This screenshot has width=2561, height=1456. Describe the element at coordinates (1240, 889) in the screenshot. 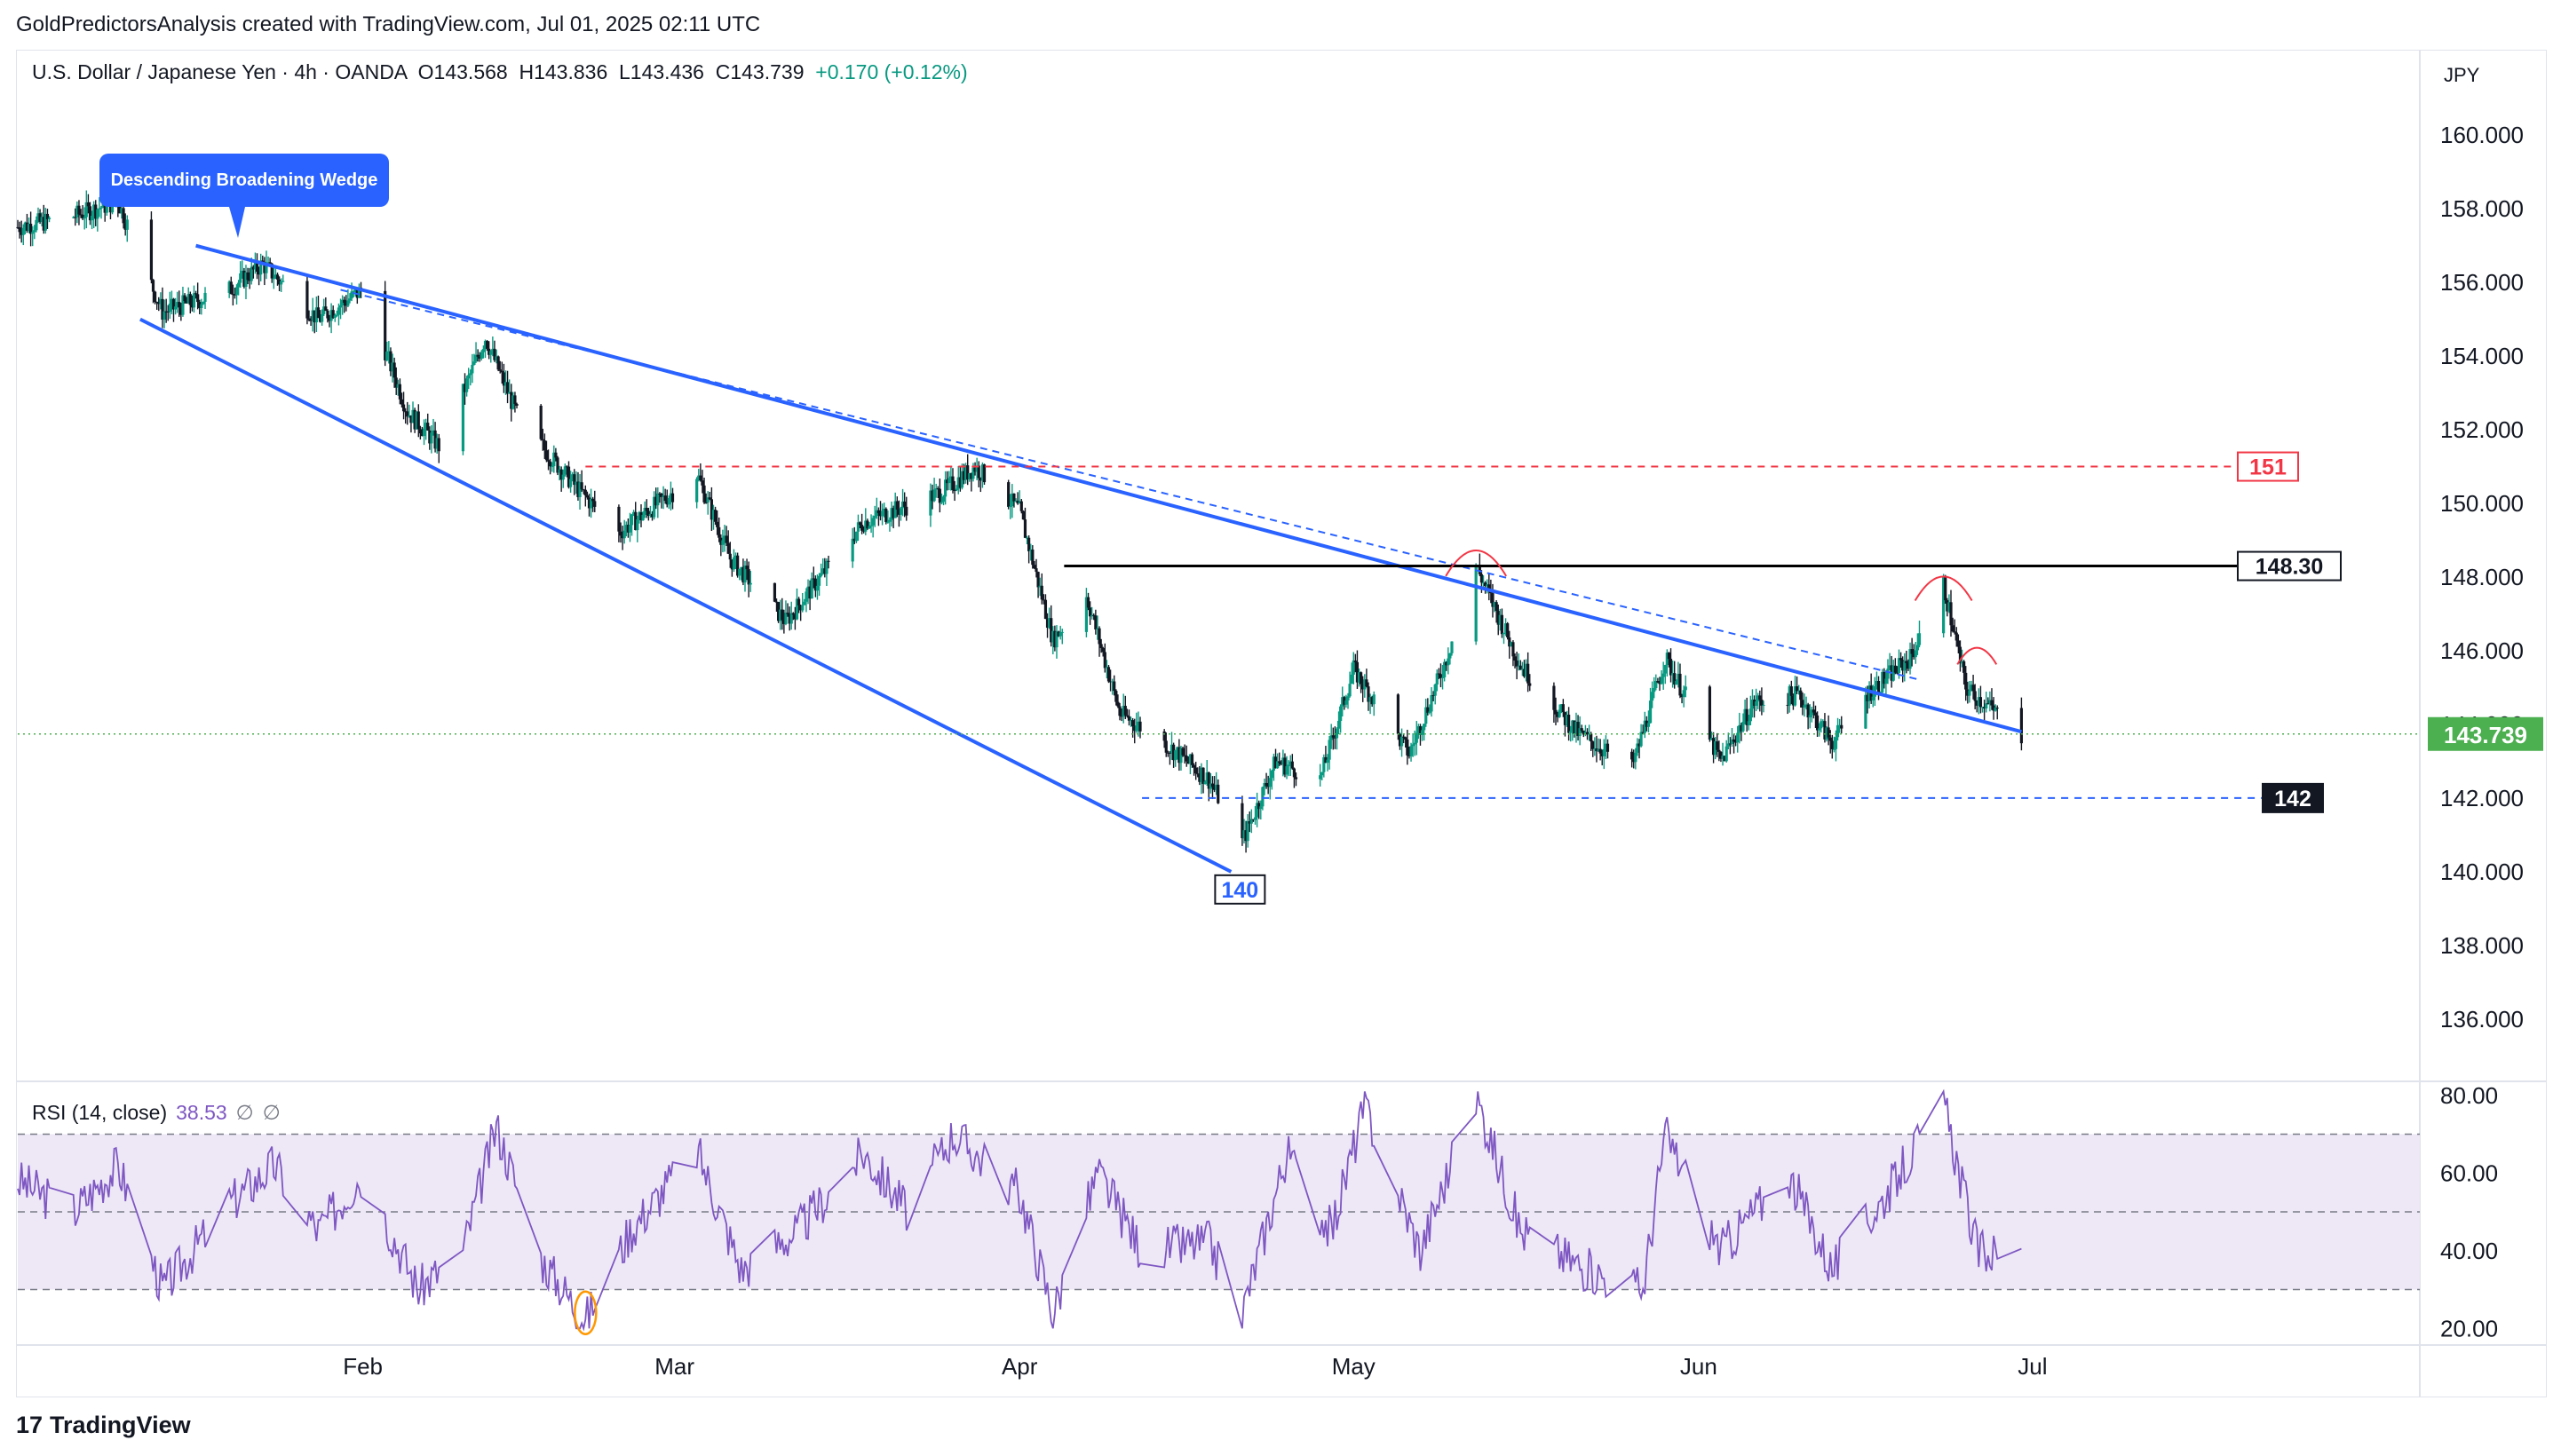

I see `label-140-box` at that location.